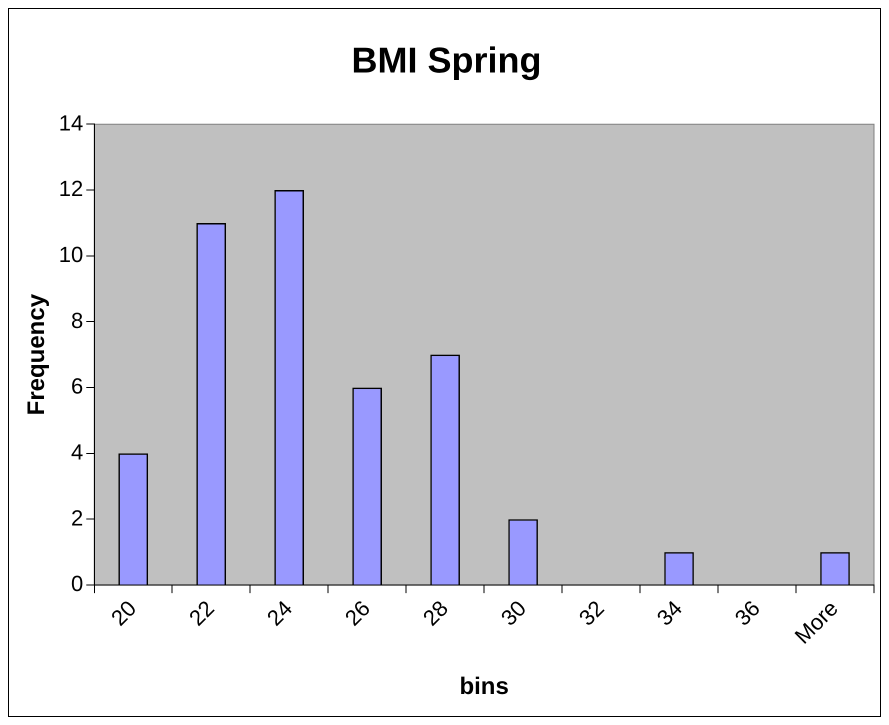  Describe the element at coordinates (202, 613) in the screenshot. I see `x-tick-label: 22` at that location.